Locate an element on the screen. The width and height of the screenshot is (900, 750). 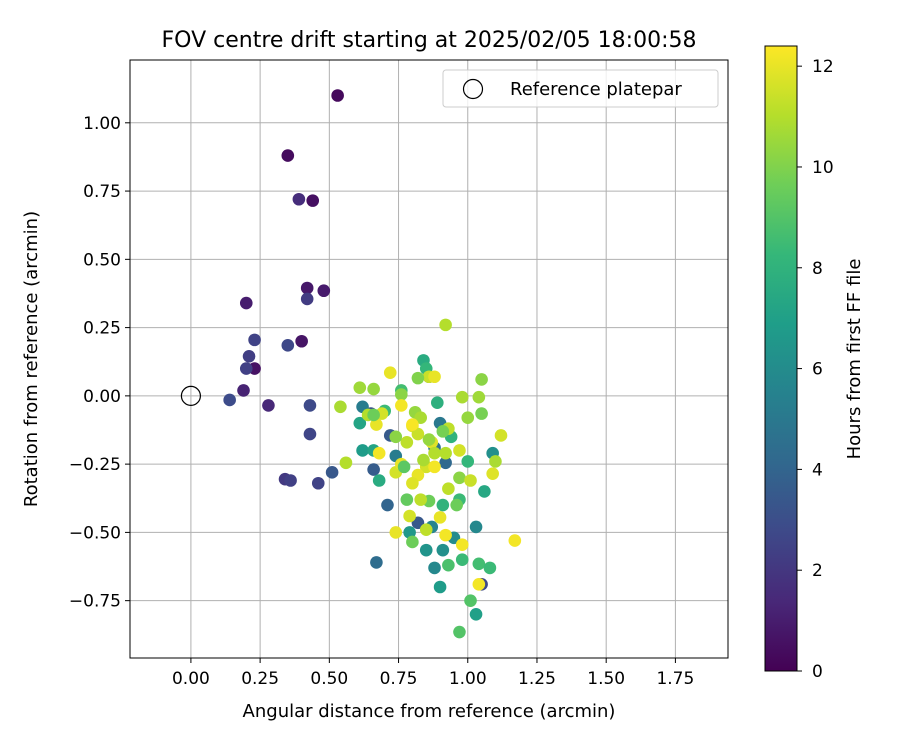
colorbar-tick-label: 2 is located at coordinates (817, 571).